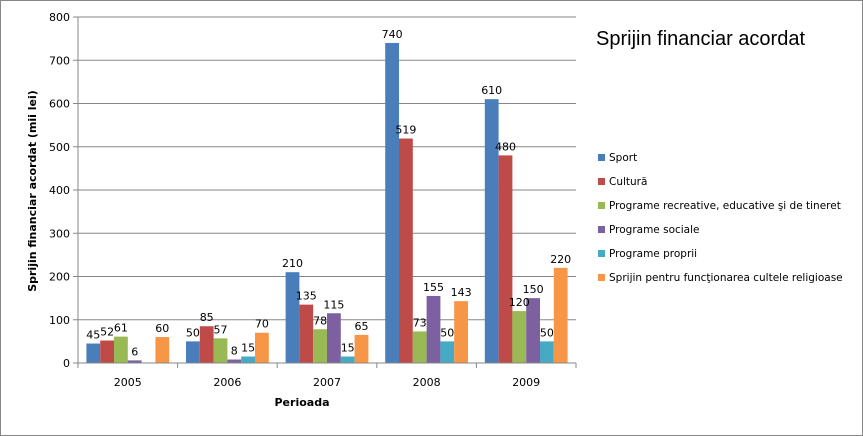 The width and height of the screenshot is (863, 436). I want to click on x-tick-label: 2009, so click(526, 382).